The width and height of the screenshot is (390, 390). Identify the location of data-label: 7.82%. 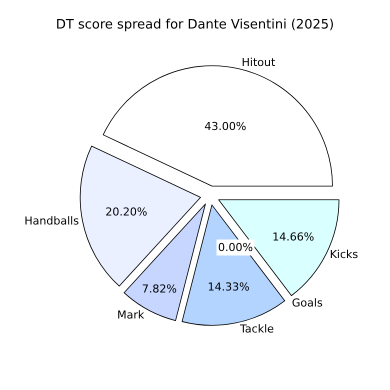
(159, 289).